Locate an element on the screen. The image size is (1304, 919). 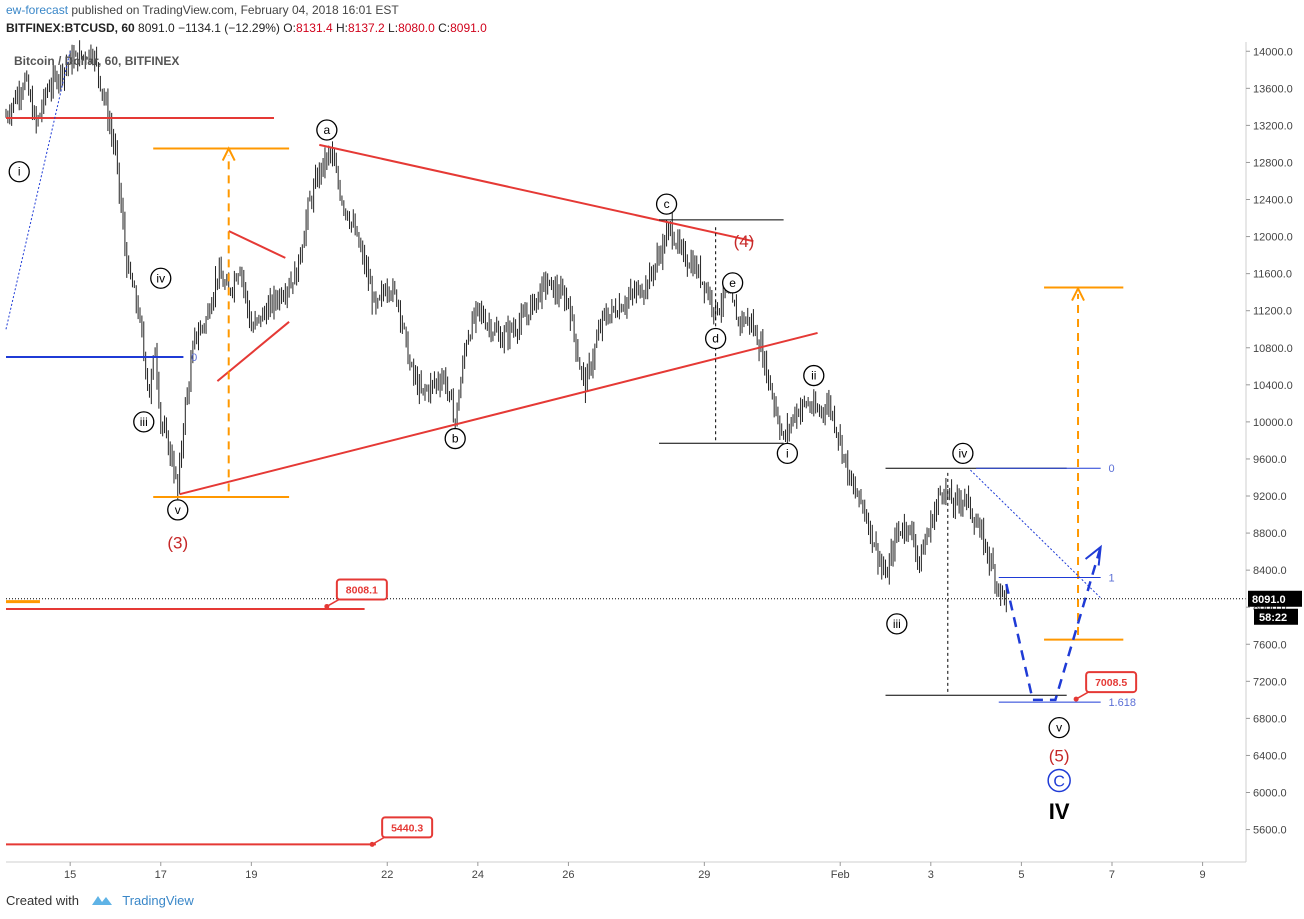
x-tick-label: 17 is located at coordinates (161, 875).